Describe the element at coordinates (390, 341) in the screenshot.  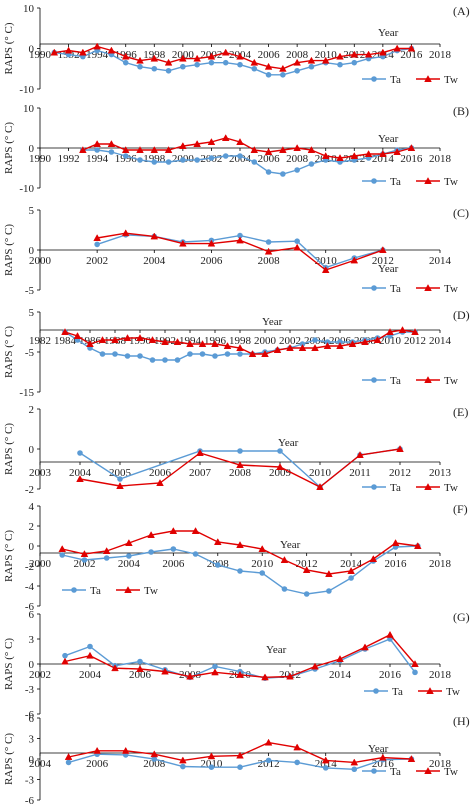
I see `x-tick-label: 2010` at that location.